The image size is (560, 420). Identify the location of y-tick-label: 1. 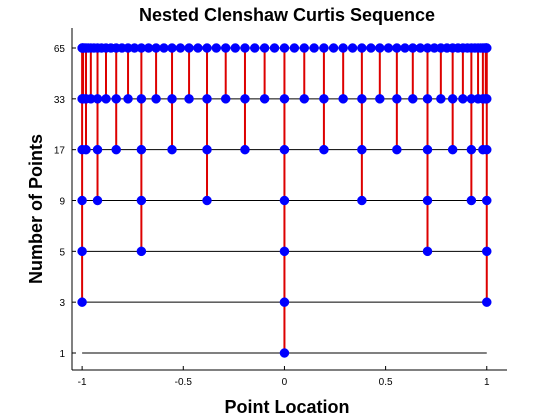
(62, 354).